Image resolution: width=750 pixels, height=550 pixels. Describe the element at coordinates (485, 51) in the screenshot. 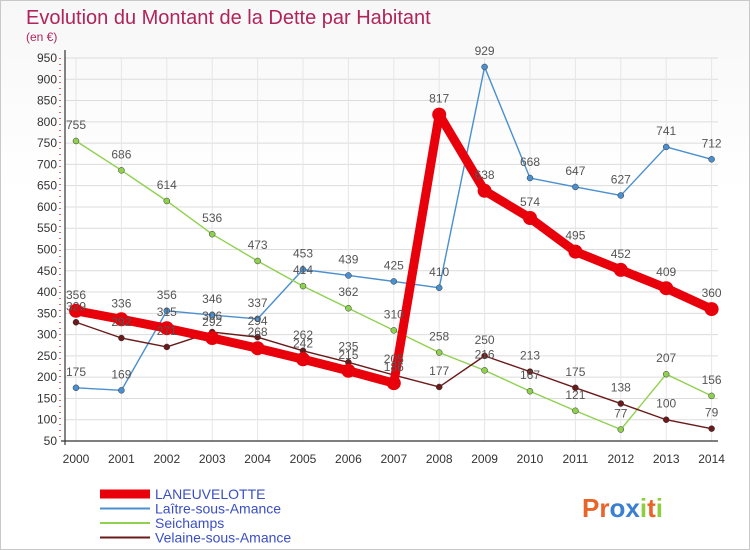

I see `data-label: 929` at that location.